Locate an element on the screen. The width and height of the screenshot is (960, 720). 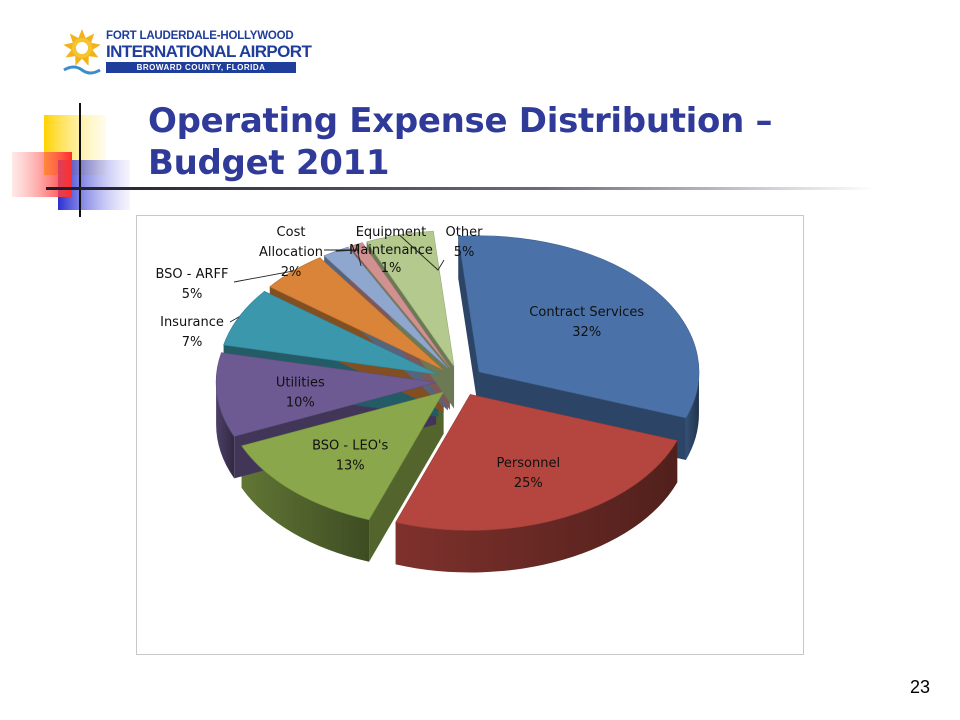
slice-label-contract-services: Contract Services 32% is located at coordinates (586, 322).